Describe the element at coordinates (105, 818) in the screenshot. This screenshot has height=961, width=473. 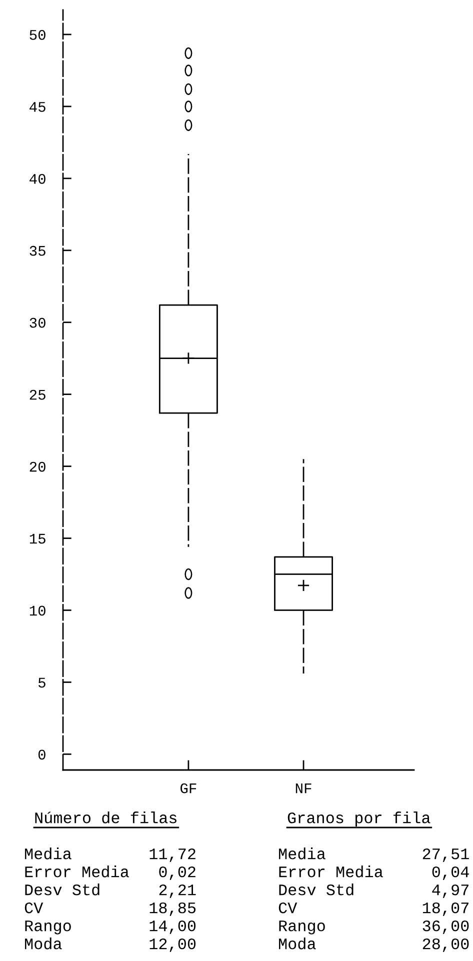
I see `text: Número de filas` at that location.